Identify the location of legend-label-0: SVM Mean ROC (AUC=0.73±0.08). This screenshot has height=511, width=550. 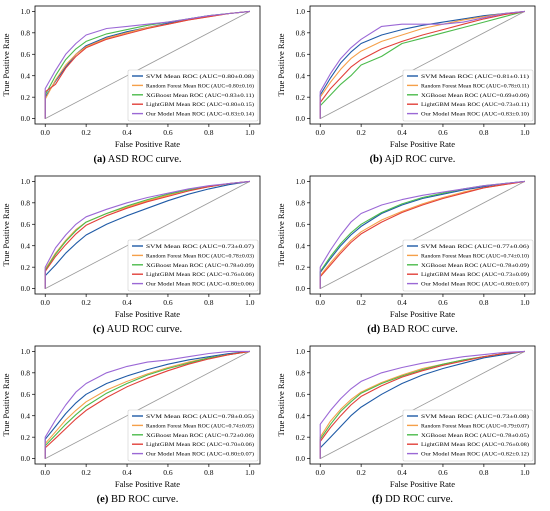
(475, 416).